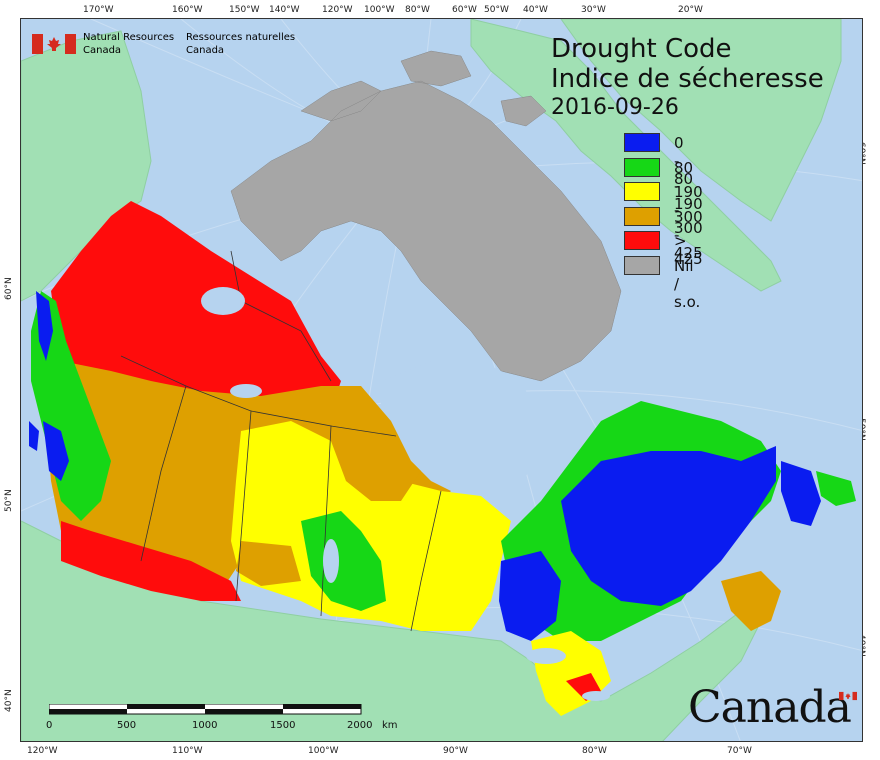 The image size is (880, 760). What do you see at coordinates (42, 751) in the screenshot?
I see `lon-label-bottom: 120°W` at bounding box center [42, 751].